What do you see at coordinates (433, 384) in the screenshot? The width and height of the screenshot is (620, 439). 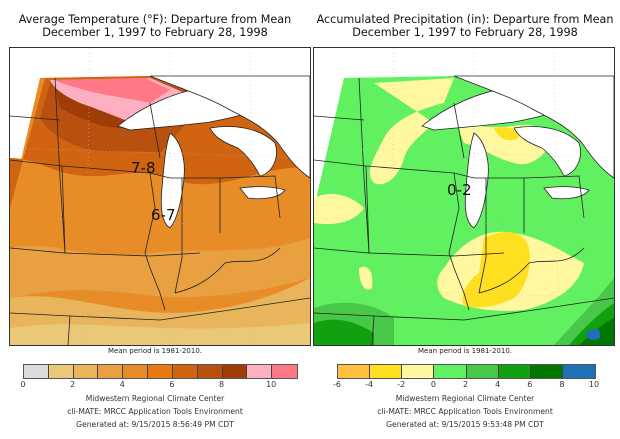 I see `precipitation-legend-tick: 0` at bounding box center [433, 384].